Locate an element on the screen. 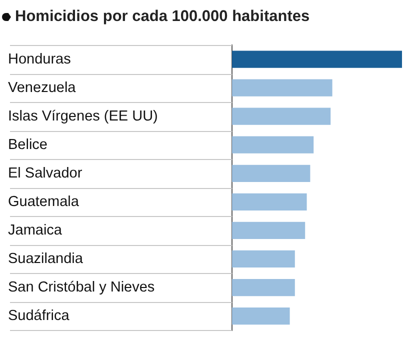  y-tick-label: Islas Vírgenes (EE UU) is located at coordinates (83, 116).